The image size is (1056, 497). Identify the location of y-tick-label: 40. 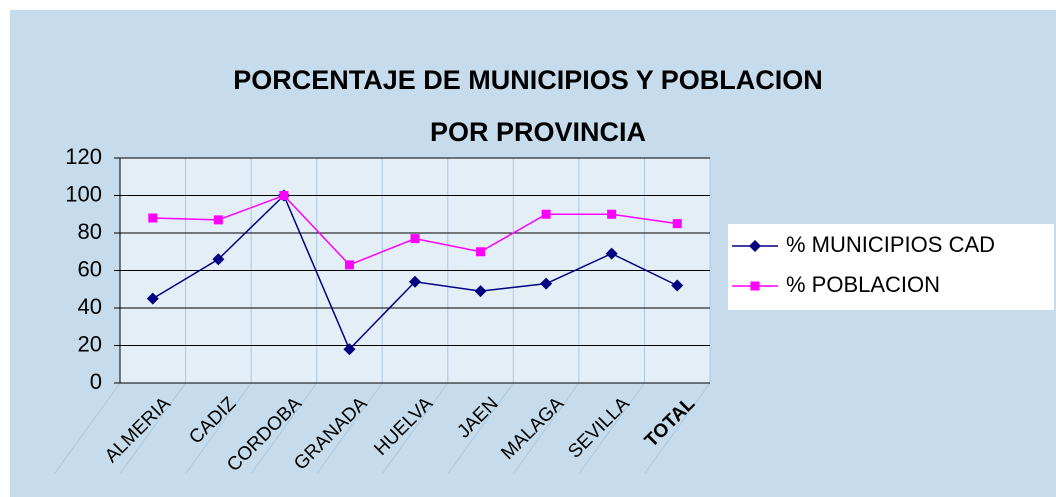
(90, 306).